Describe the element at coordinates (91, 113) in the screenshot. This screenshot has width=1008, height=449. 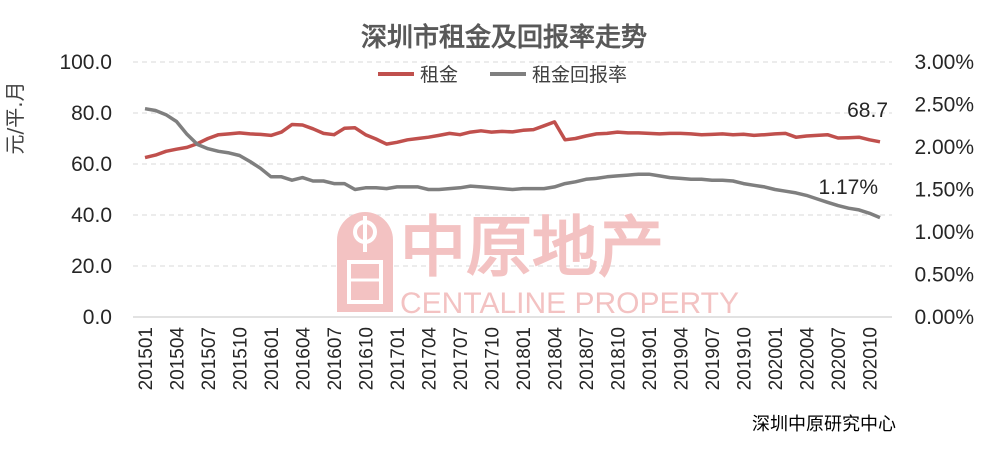
I see `left-tick-label: 80.0` at that location.